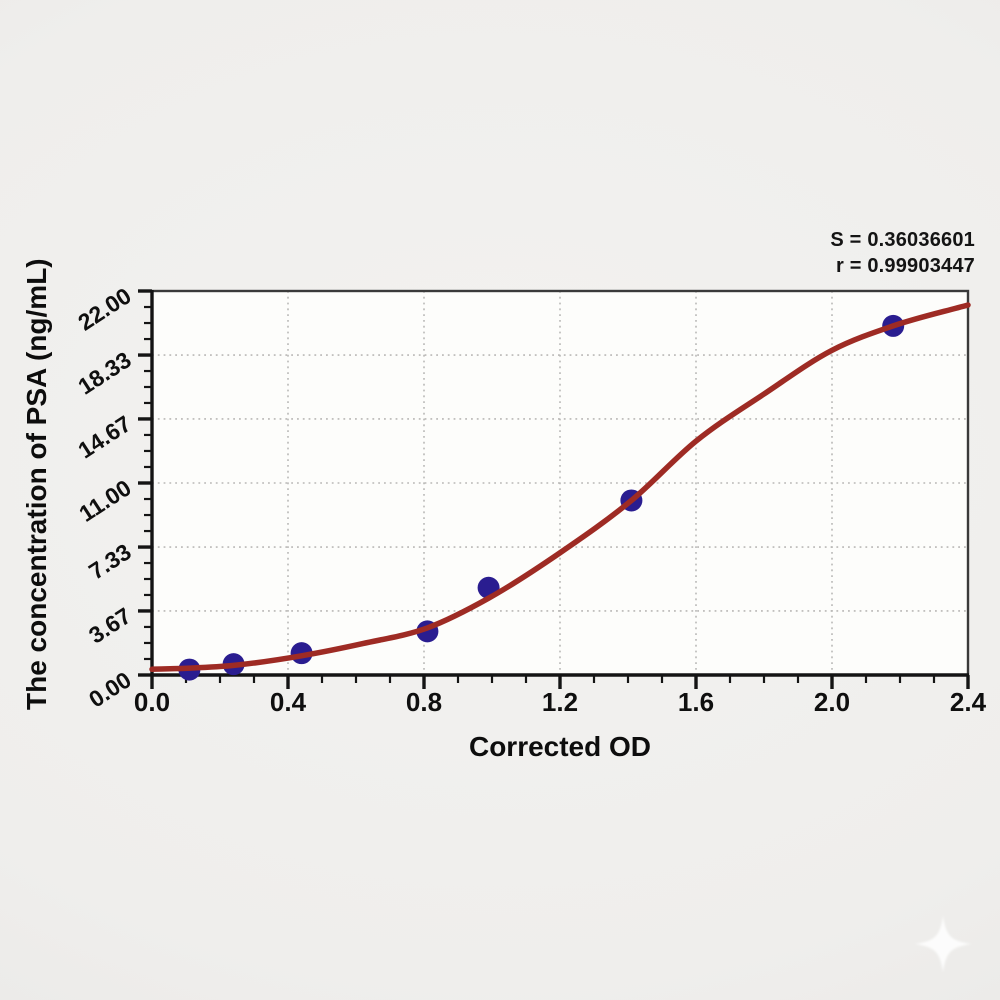 The width and height of the screenshot is (1000, 1000). Describe the element at coordinates (110, 561) in the screenshot. I see `y-tick-label: 7.33` at that location.